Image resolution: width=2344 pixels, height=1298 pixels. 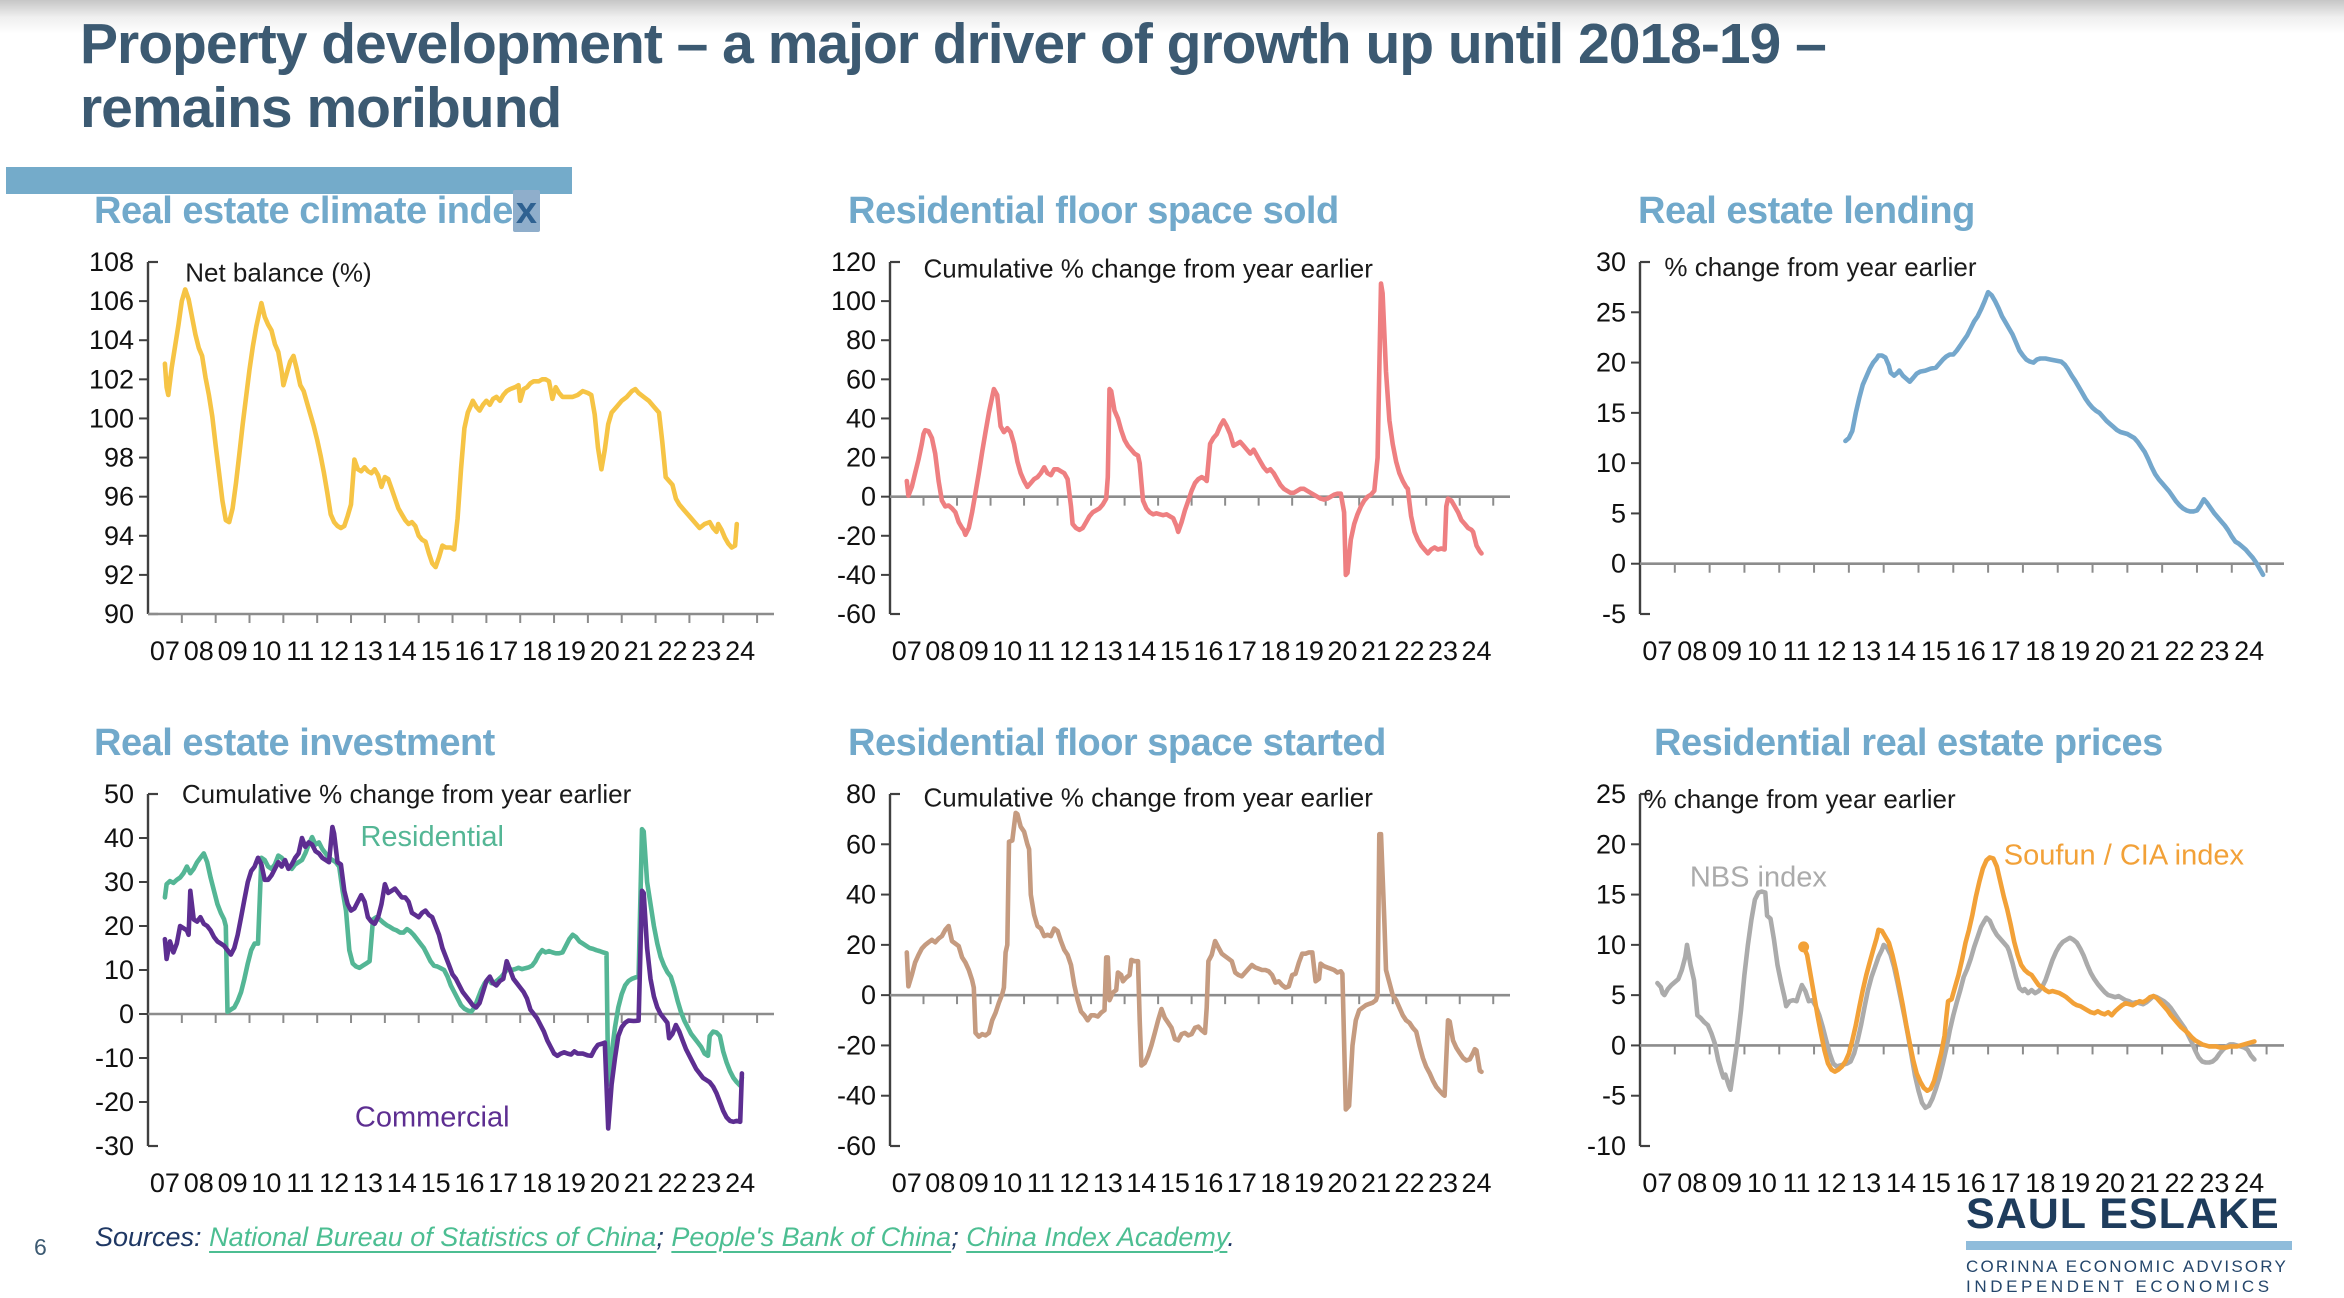 What do you see at coordinates (1611, 794) in the screenshot?
I see `y-tick-label: 25` at bounding box center [1611, 794].